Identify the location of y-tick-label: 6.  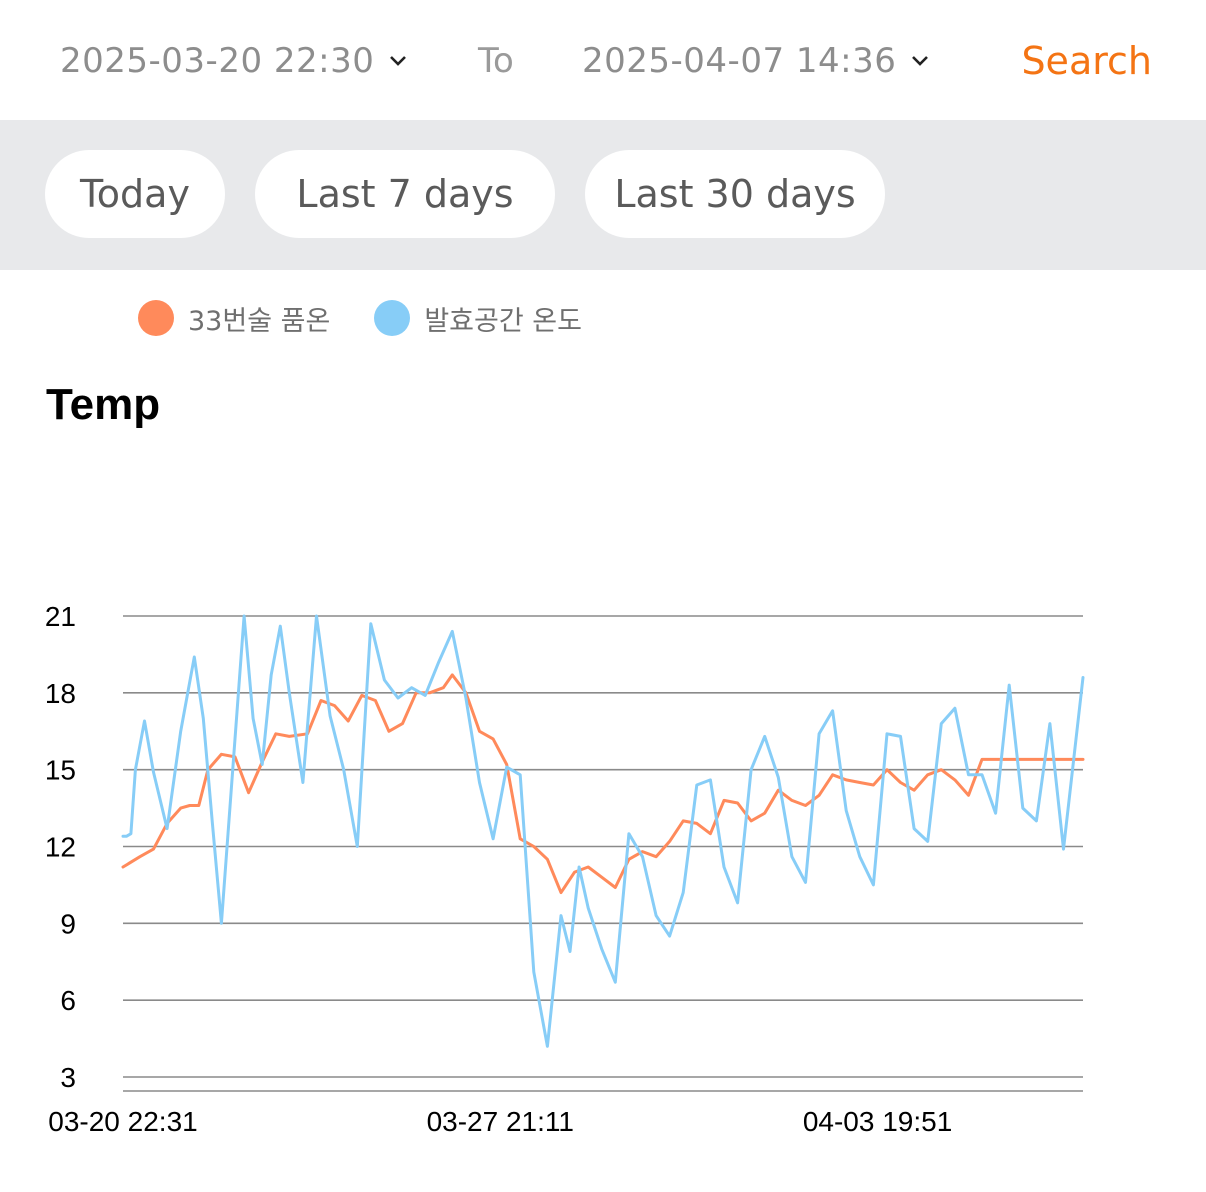
(68, 1000).